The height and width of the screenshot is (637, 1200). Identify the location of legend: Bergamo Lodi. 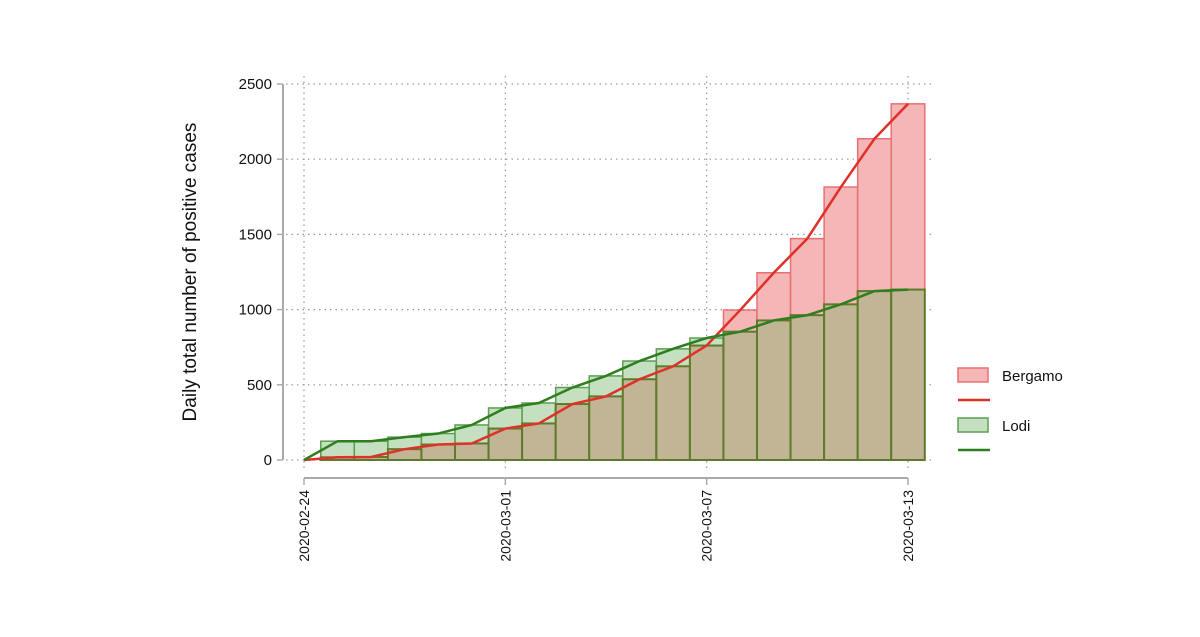
(1010, 409).